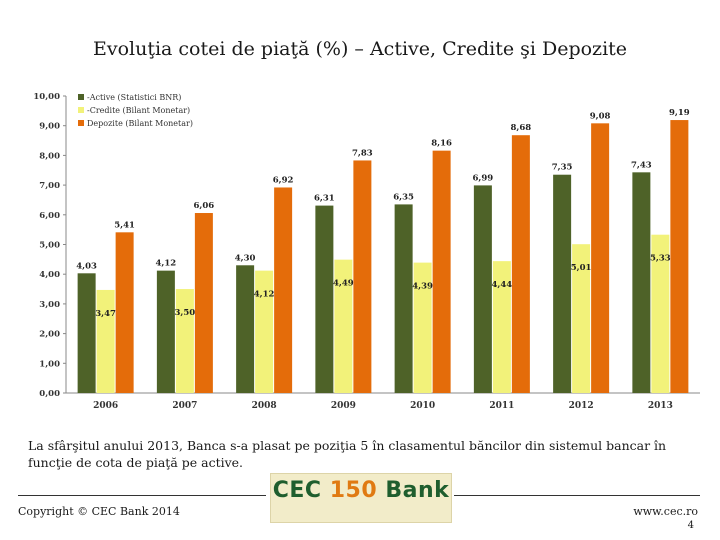  Describe the element at coordinates (105, 406) in the screenshot. I see `x-tick-label: 2006` at that location.